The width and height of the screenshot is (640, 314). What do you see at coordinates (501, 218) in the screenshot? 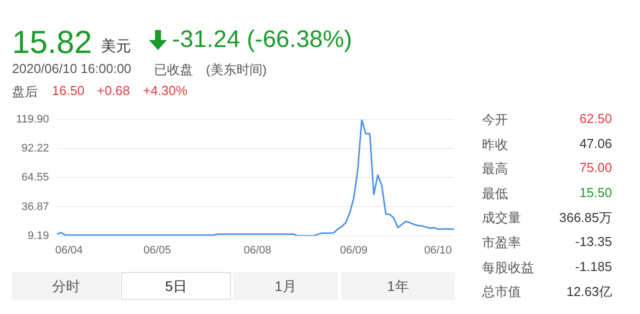
I see `text: 成交量` at bounding box center [501, 218].